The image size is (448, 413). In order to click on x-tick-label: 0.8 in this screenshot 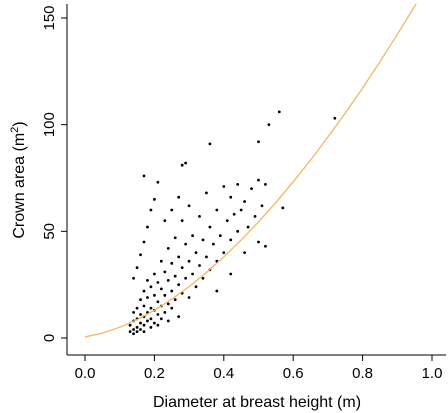, I will do `click(362, 373)`.